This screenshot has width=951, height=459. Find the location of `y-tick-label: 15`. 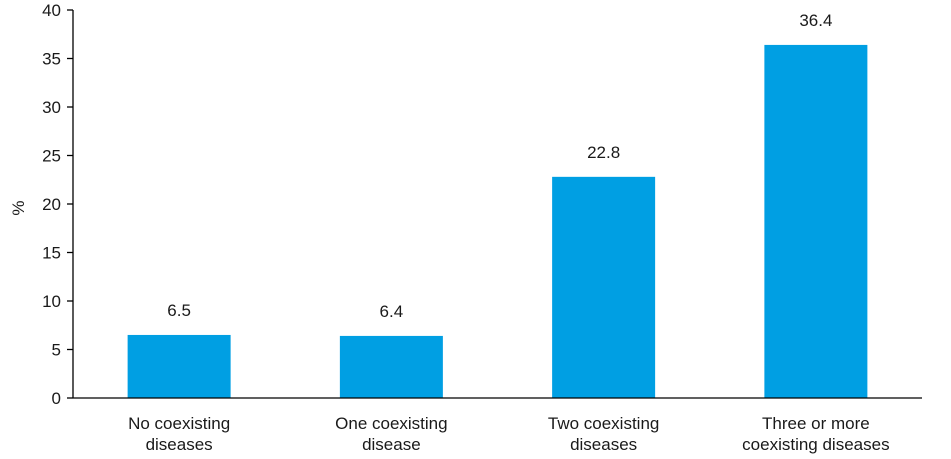

y-tick-label: 15 is located at coordinates (51, 253).